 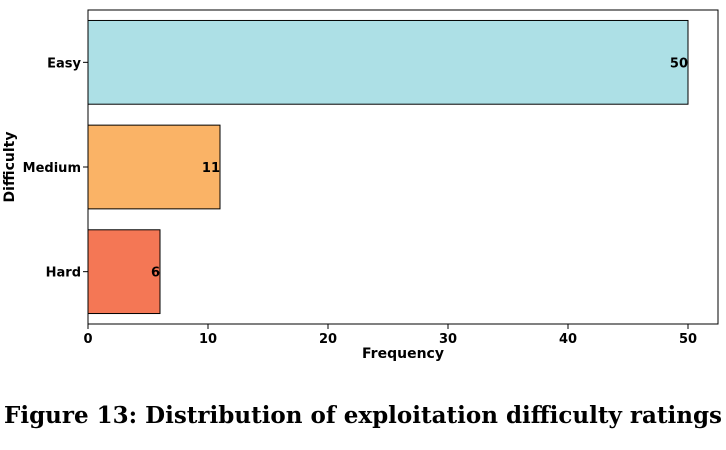 I want to click on x-axis-label: Frequency, so click(x=403, y=354).